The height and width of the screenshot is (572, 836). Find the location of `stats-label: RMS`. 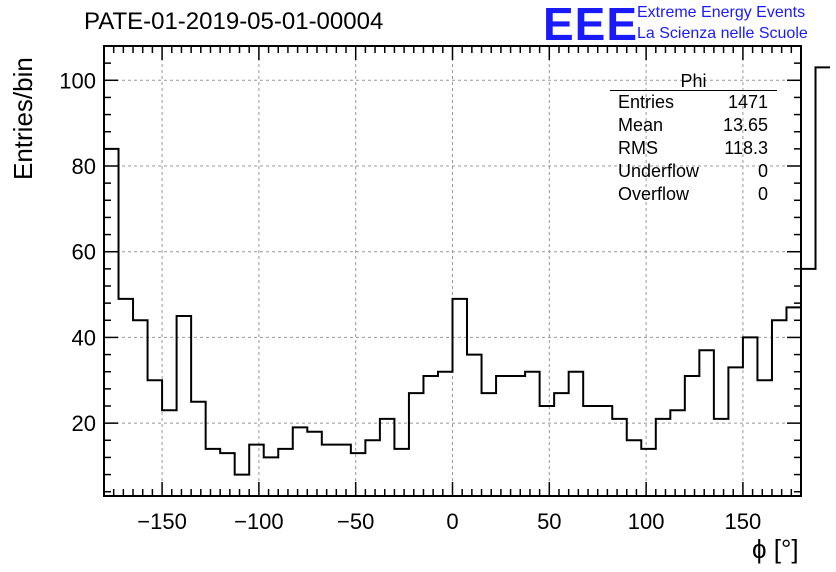

stats-label: RMS is located at coordinates (638, 148).